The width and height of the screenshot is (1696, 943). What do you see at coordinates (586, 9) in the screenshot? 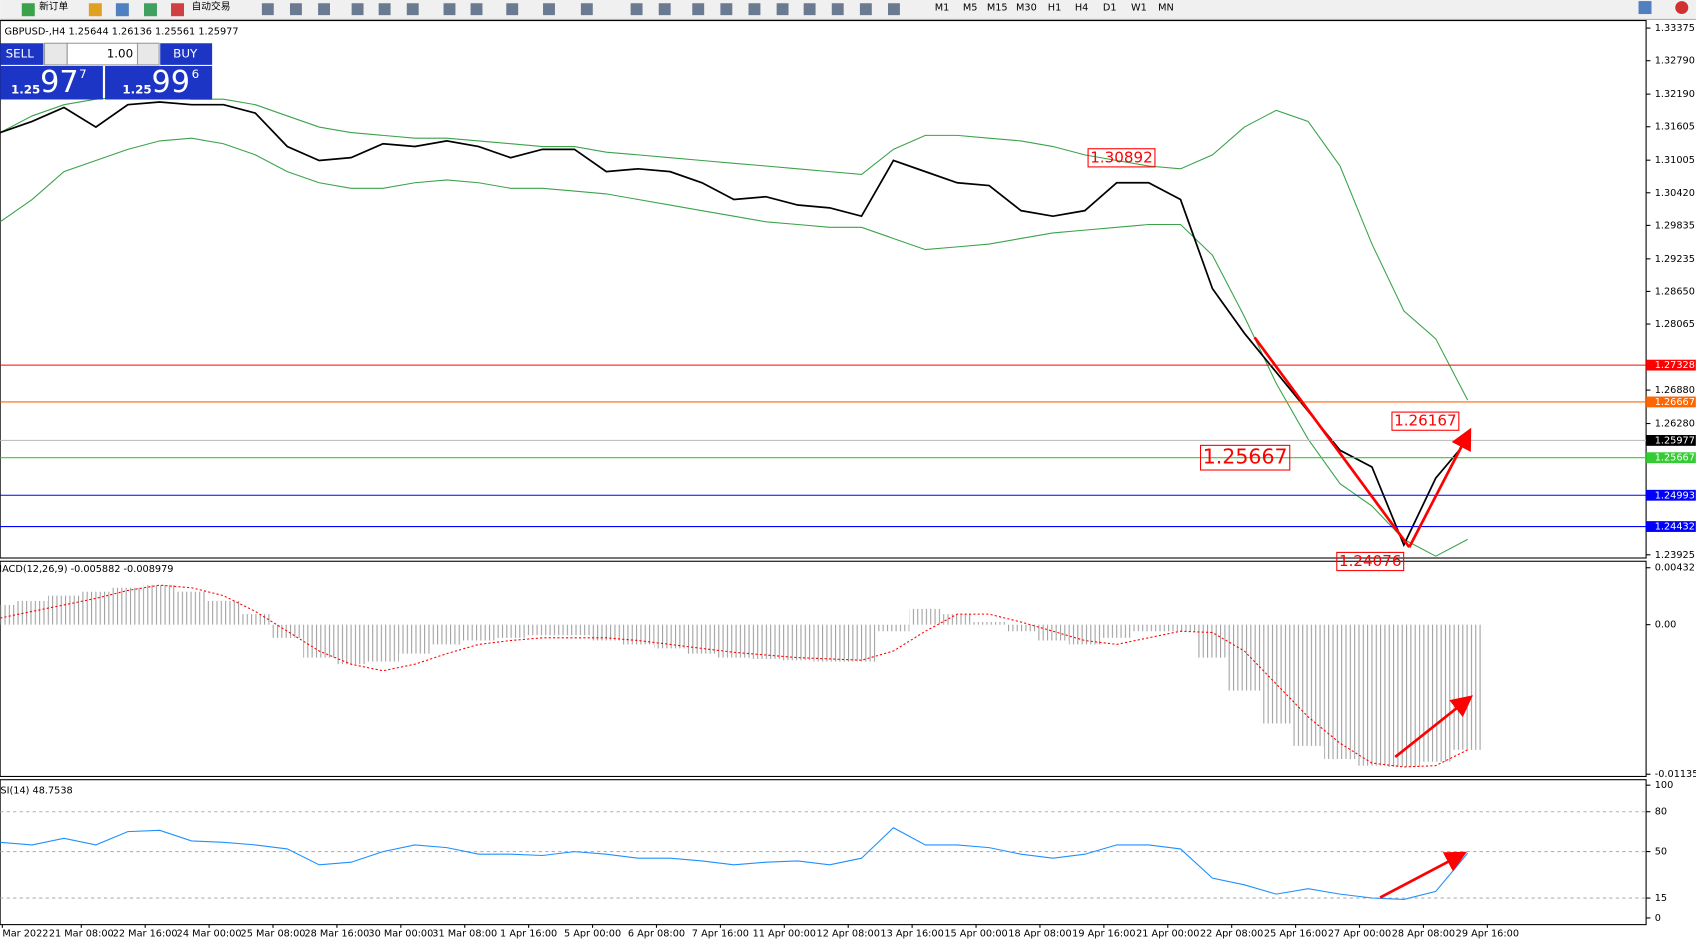
I see `templates` at bounding box center [586, 9].